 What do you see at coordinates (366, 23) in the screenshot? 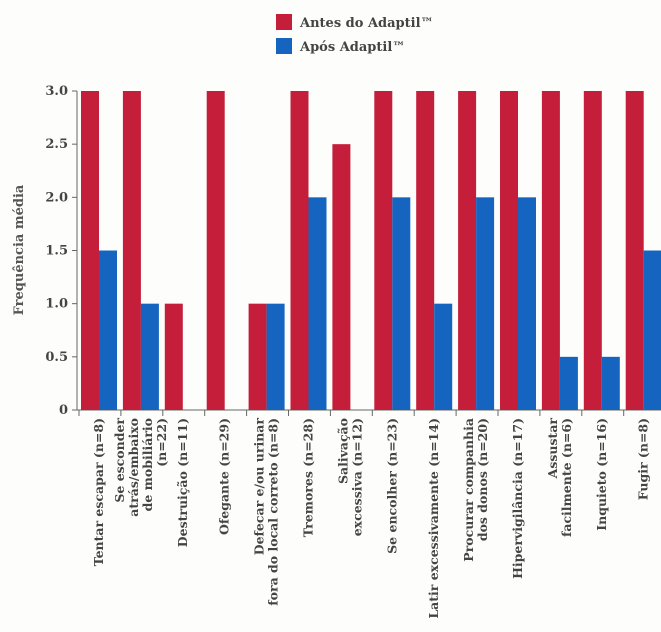
I see `legend-label-antes: Antes do Adaptil™` at bounding box center [366, 23].